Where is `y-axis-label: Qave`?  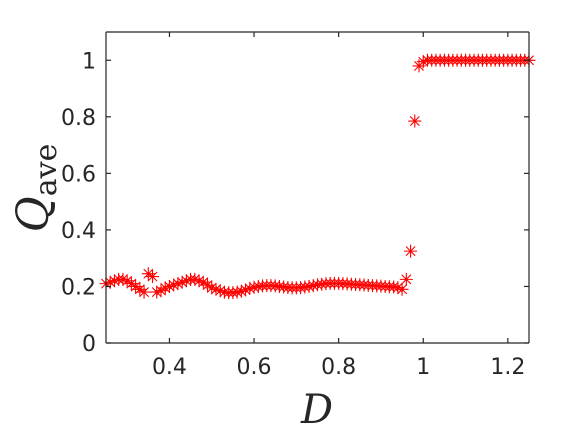 y-axis-label: Qave is located at coordinates (36, 188).